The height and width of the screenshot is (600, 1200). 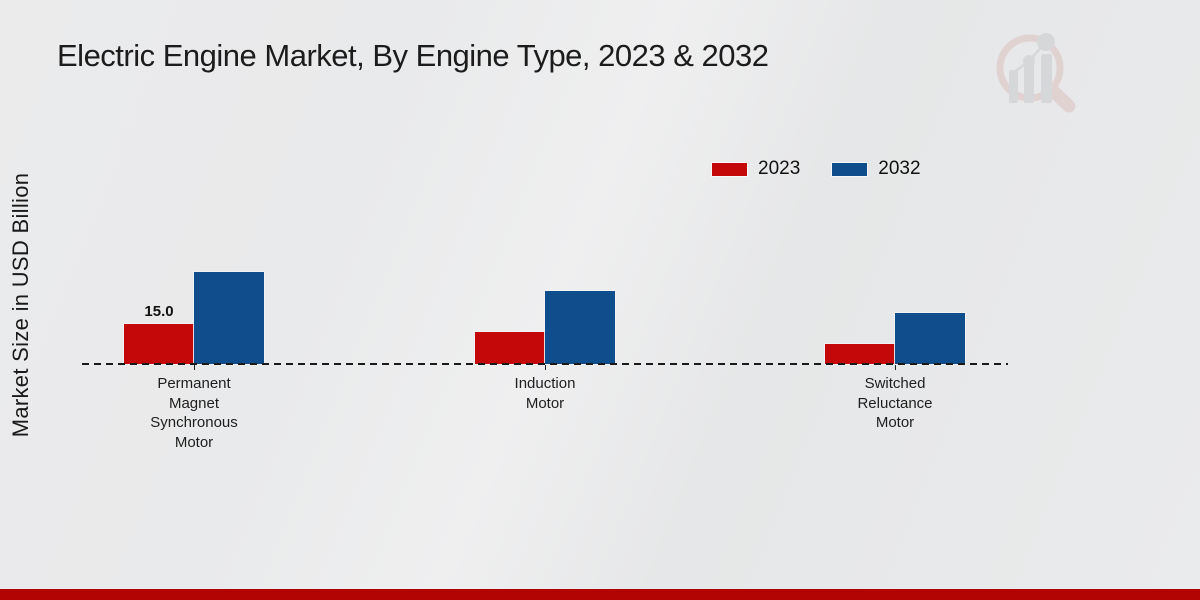 I want to click on category-label: Induction Motor, so click(x=545, y=393).